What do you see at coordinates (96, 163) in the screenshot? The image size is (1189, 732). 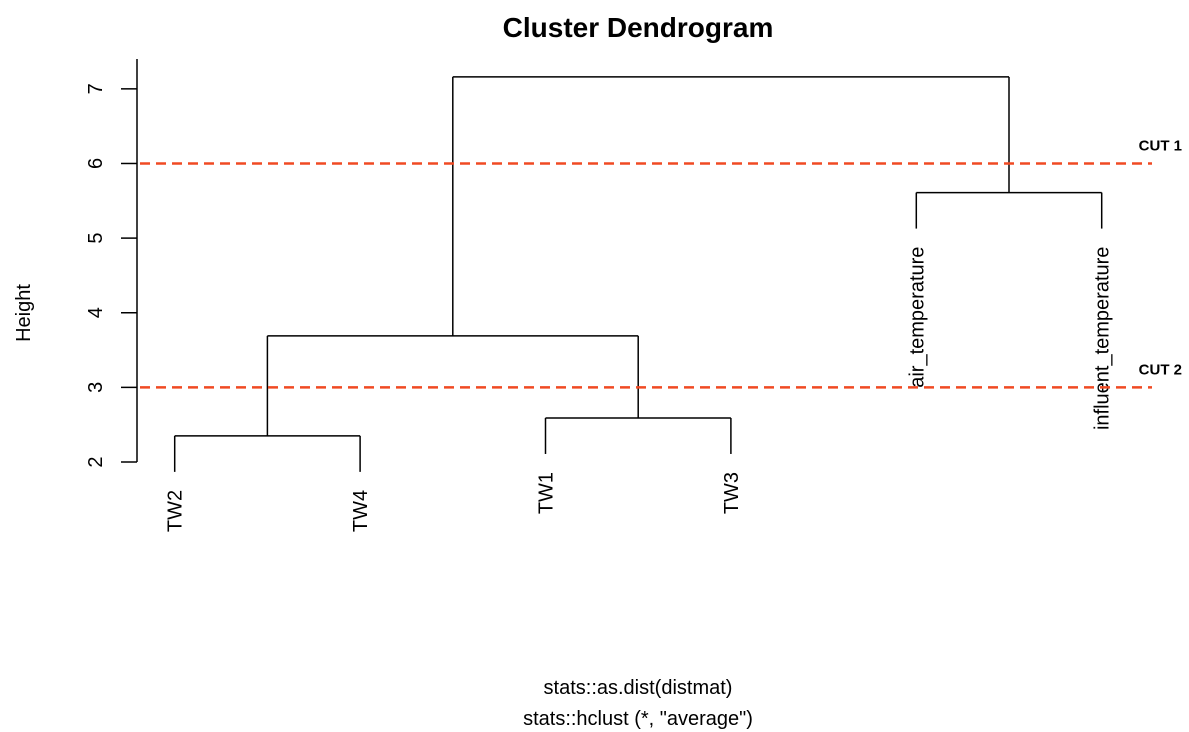 I see `y-tick-label: 6` at bounding box center [96, 163].